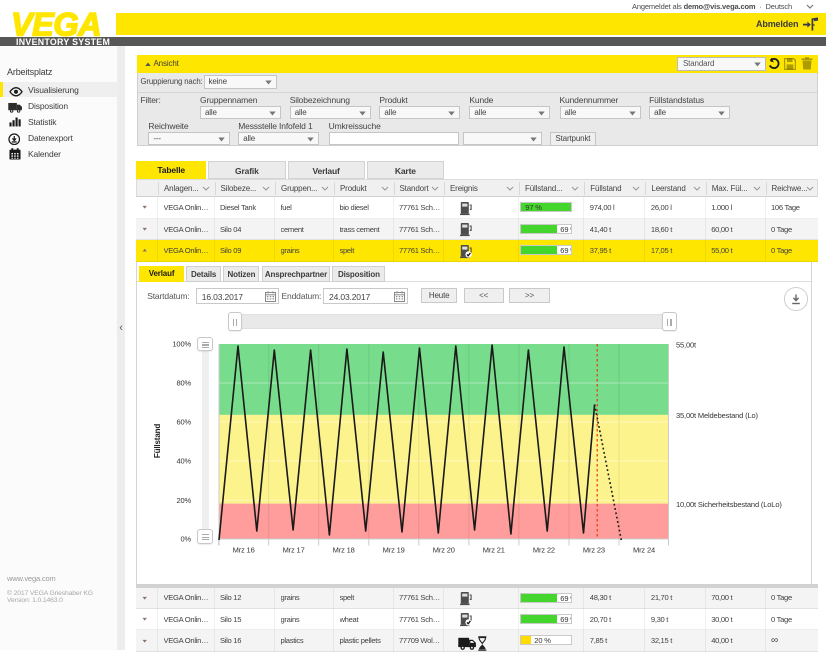 This screenshot has height=652, width=826. Describe the element at coordinates (157, 441) in the screenshot. I see `svg-text: Füllstand` at that location.